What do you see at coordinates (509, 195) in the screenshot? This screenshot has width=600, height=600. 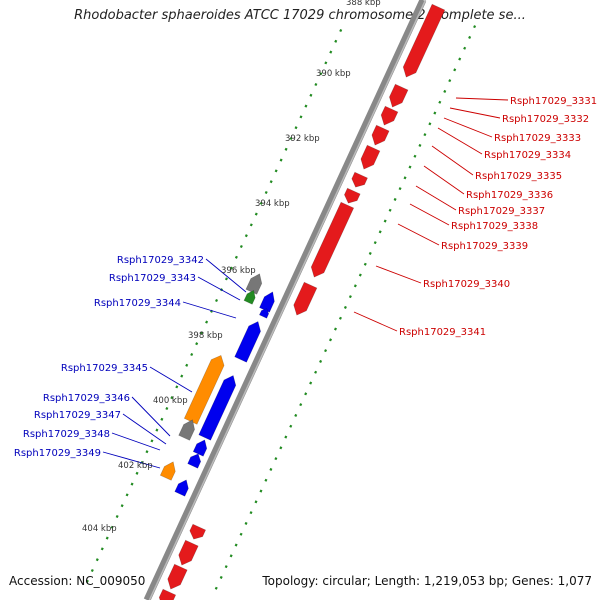 I see `gene-label-forward: Rsph17029_3336` at bounding box center [509, 195].